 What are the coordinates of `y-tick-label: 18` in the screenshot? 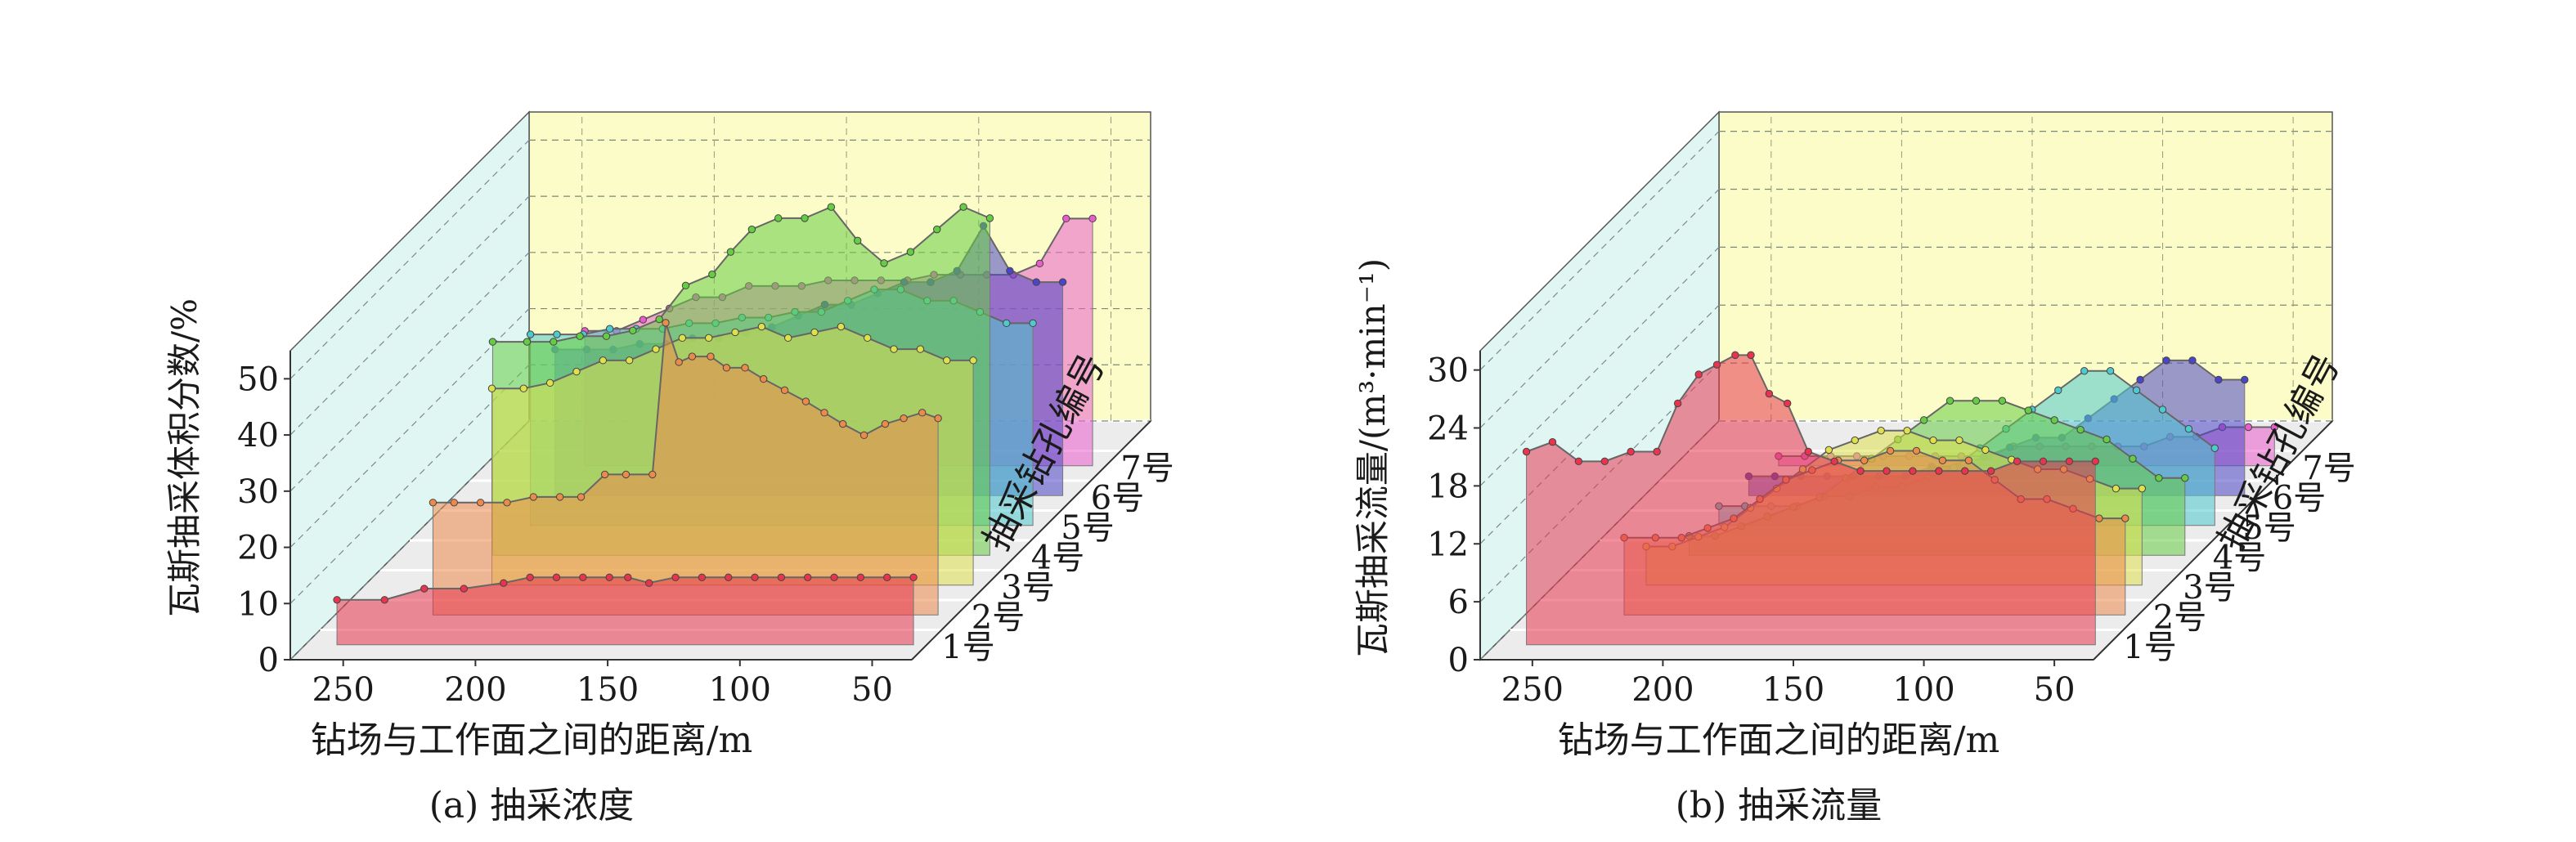 It's located at (1448, 486).